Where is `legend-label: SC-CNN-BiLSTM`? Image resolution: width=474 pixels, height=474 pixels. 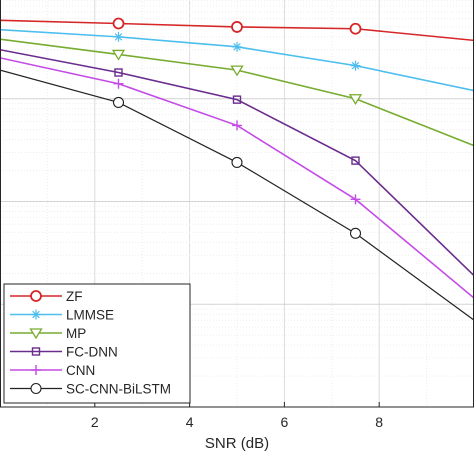
legend-label: SC-CNN-BiLSTM is located at coordinates (118, 389).